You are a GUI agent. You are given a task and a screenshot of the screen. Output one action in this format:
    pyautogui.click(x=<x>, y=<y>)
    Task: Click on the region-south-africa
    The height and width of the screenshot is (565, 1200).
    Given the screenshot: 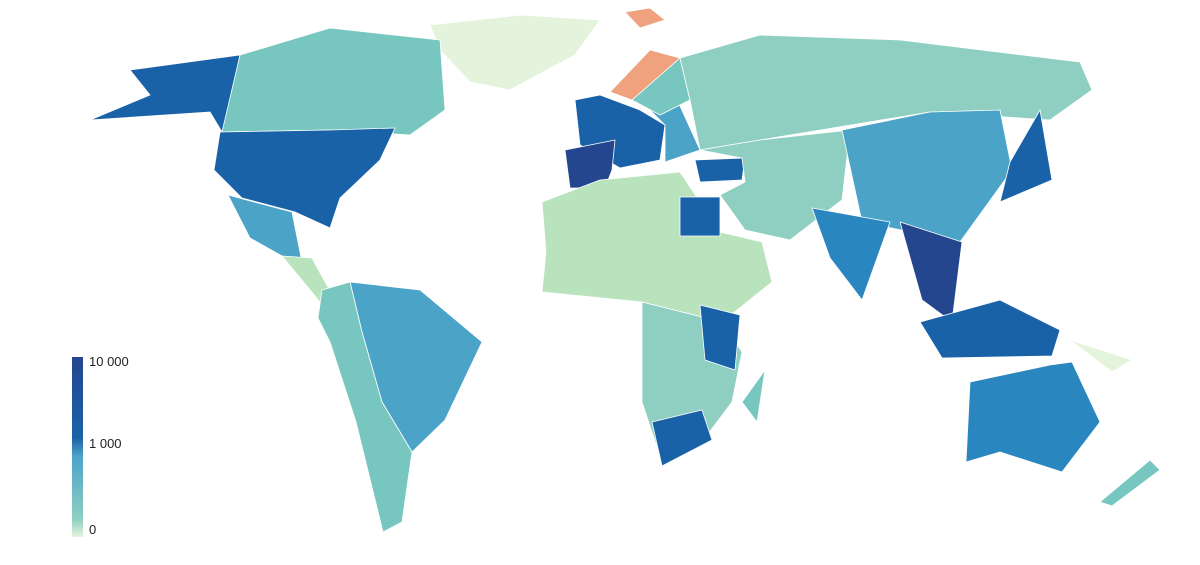 What is the action you would take?
    pyautogui.click(x=682, y=438)
    